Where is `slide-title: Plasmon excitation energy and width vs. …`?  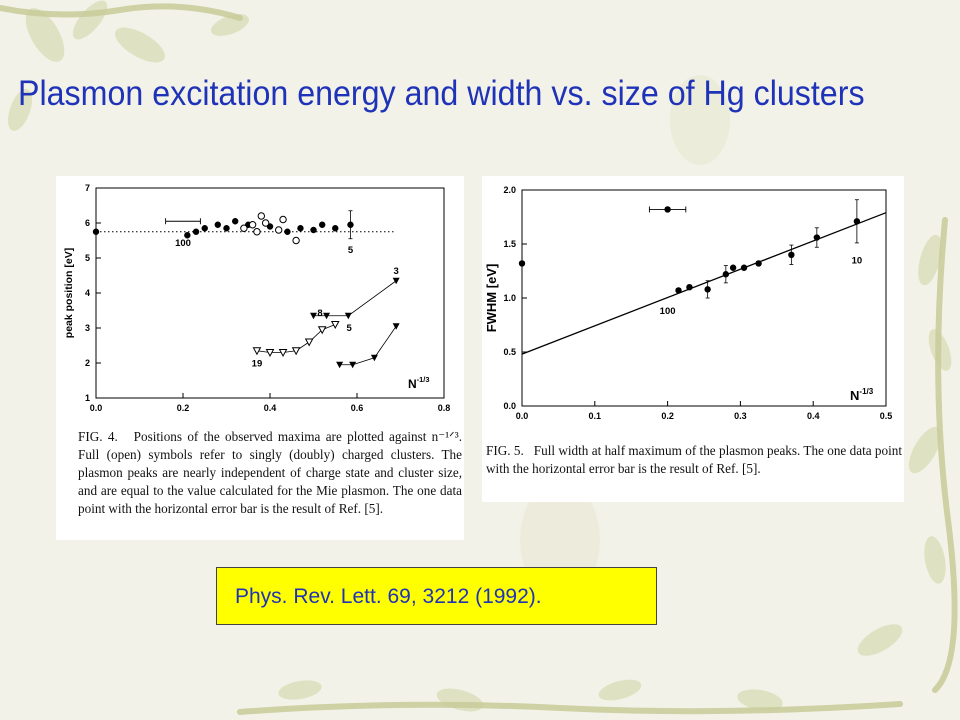
slide-title: Plasmon excitation energy and width vs. … is located at coordinates (441, 93).